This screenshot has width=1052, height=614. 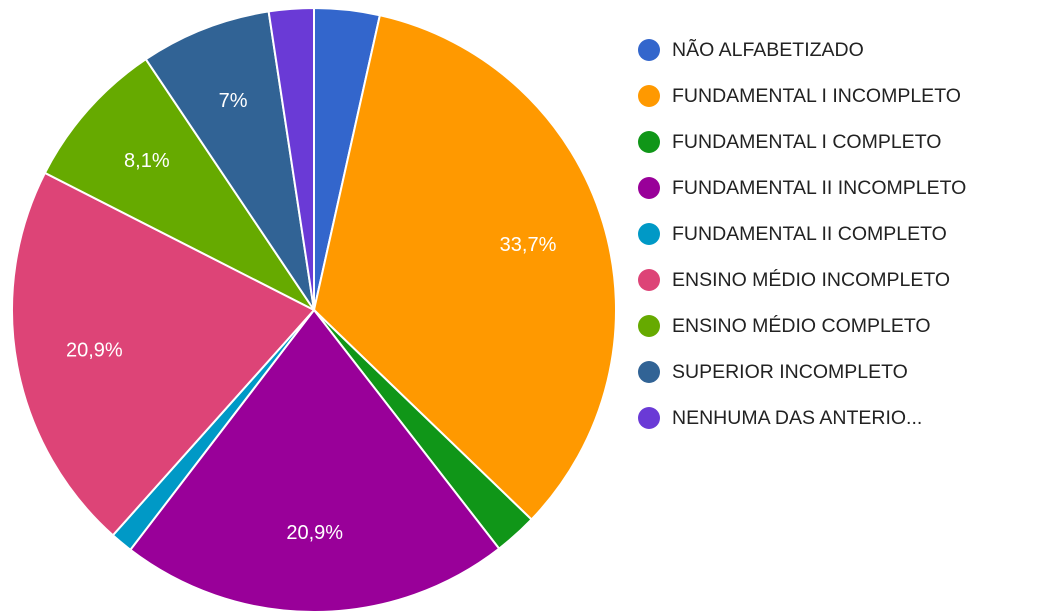 I want to click on legend-label: FUNDAMENTAL II COMPLETO, so click(x=809, y=234).